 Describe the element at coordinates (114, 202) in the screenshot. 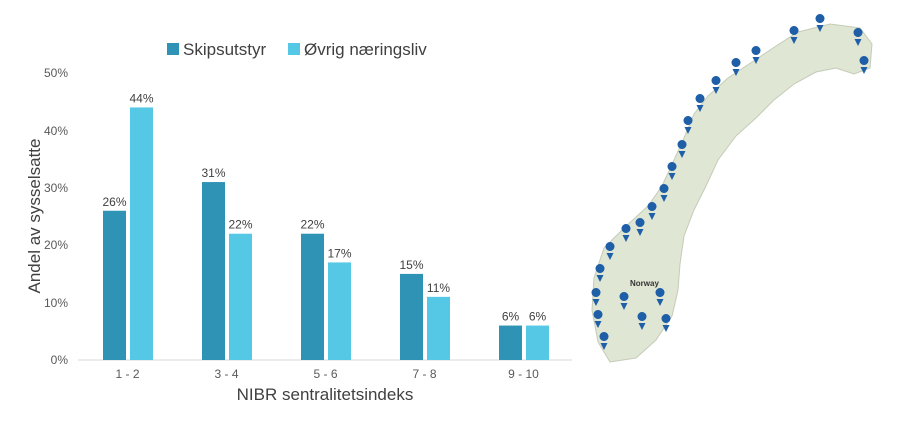

I see `data-label-skipsutstyr-1-2: 26%` at that location.